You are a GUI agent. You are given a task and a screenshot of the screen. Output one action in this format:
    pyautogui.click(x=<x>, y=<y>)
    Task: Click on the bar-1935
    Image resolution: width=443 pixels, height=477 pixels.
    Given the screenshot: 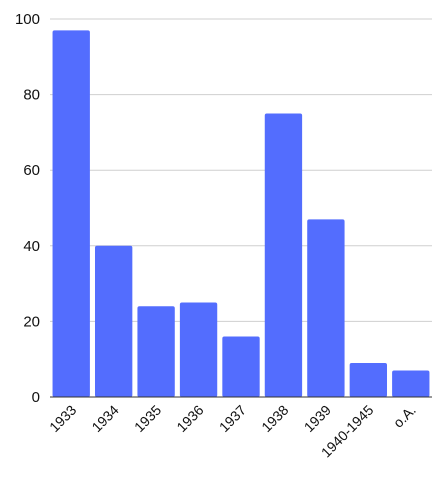 What is the action you would take?
    pyautogui.click(x=156, y=351)
    